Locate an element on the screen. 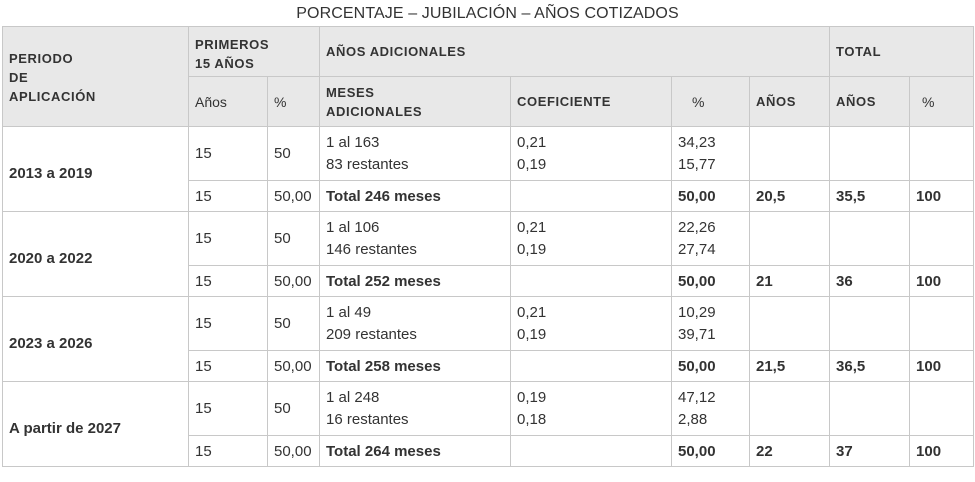 The image size is (975, 482). anos-adicionales-cell: 21,5 is located at coordinates (789, 366).